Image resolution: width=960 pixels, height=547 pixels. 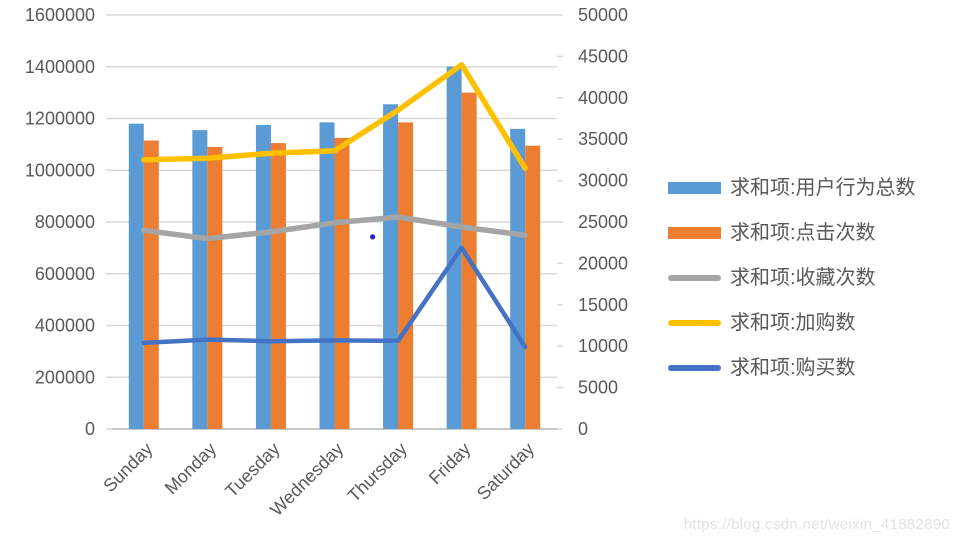 I want to click on x-axis-category-label: Tuesday, so click(x=252, y=470).